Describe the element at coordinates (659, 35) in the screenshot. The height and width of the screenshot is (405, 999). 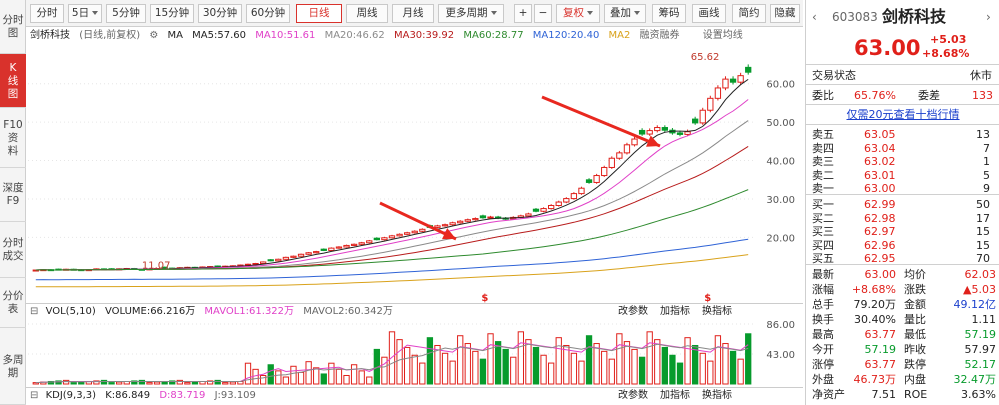
I see `margin-trading-button: 融资融券` at that location.